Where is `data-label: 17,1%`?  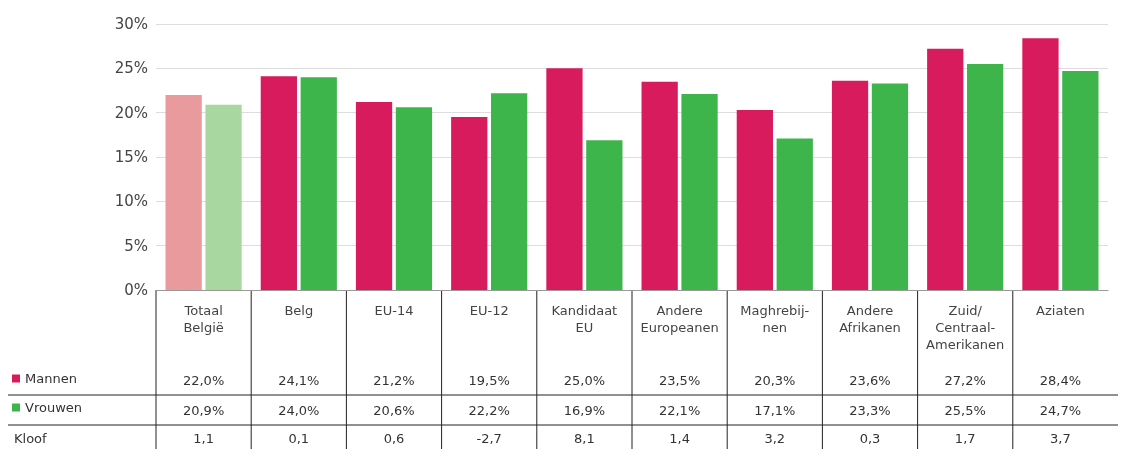
data-label: 17,1% is located at coordinates (775, 410).